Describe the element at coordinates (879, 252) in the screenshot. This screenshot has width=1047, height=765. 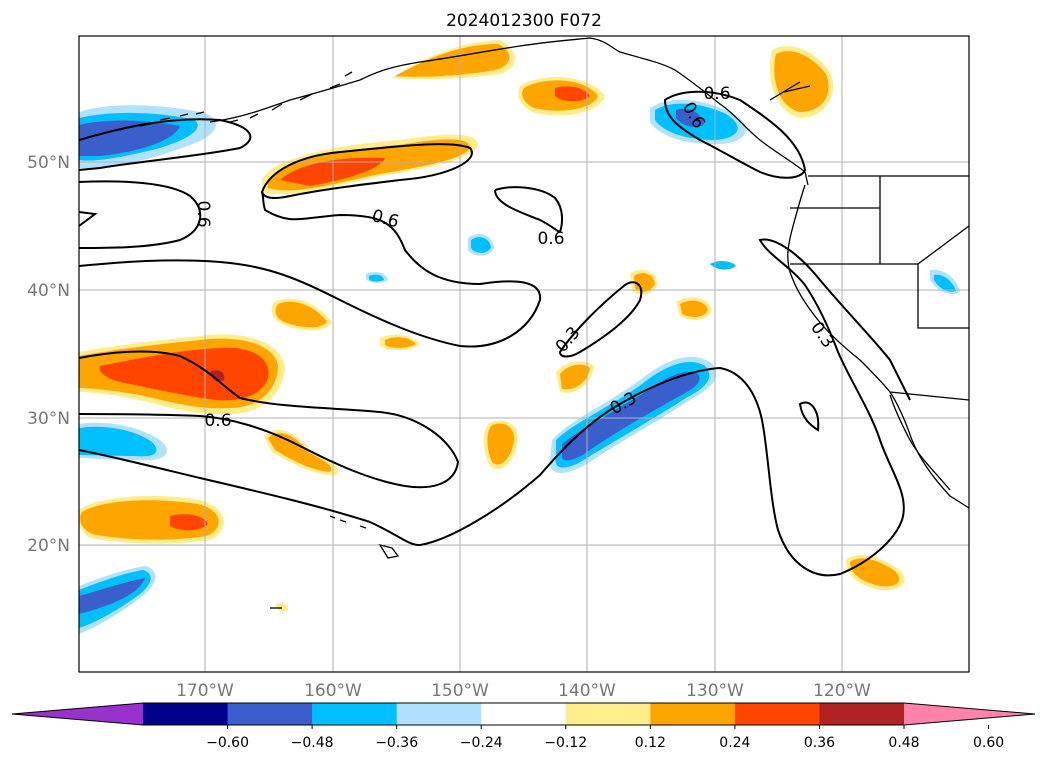
I see `state-borders` at that location.